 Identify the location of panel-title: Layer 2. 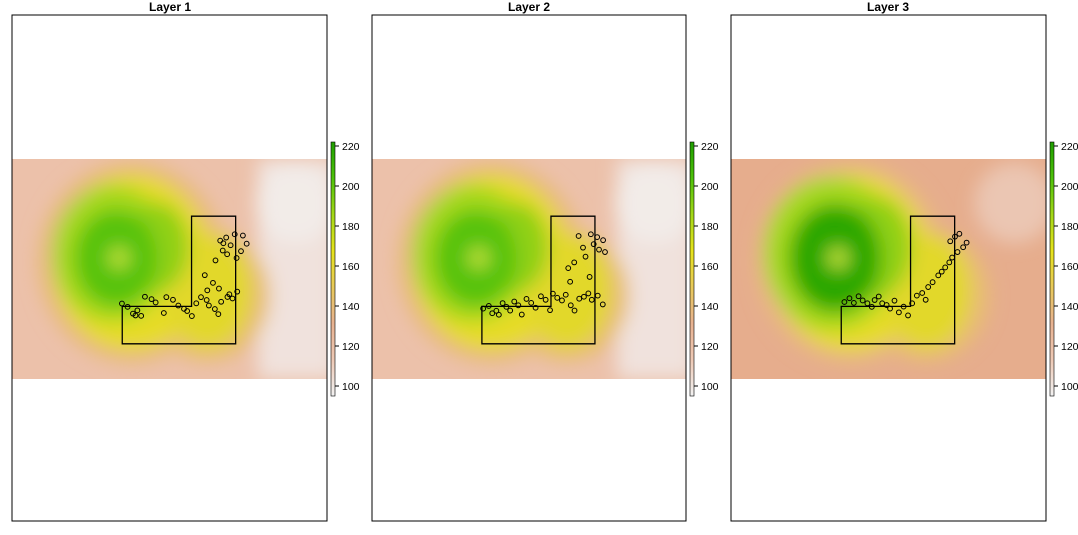
(529, 7).